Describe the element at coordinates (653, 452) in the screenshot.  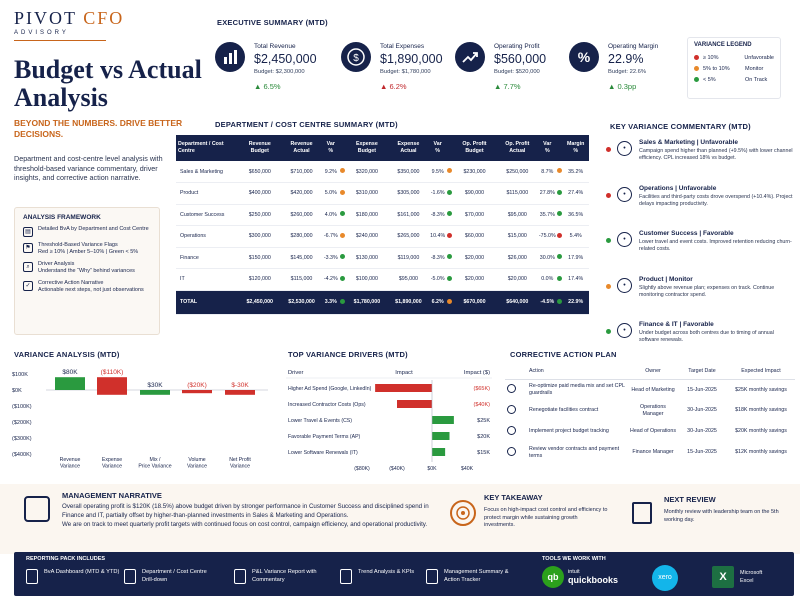
I see `owner-text: Finance Manager` at that location.